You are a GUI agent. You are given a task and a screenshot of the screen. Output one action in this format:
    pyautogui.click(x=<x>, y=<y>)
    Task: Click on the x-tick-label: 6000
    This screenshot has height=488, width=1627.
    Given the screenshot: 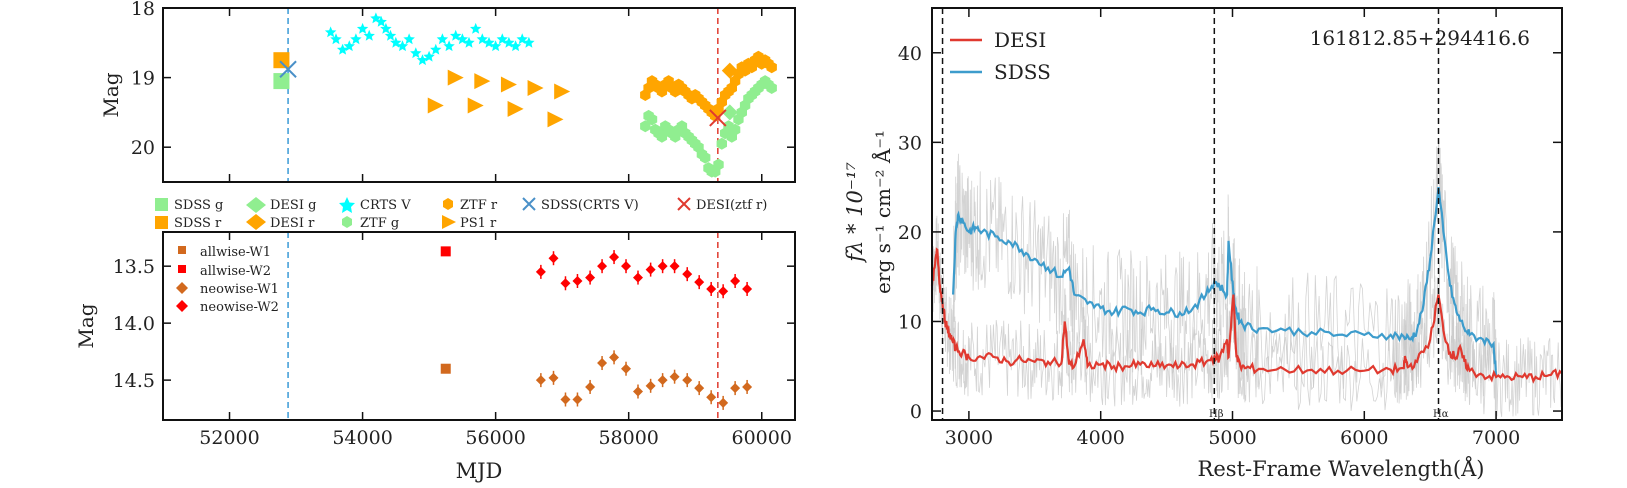 What is the action you would take?
    pyautogui.click(x=1364, y=438)
    